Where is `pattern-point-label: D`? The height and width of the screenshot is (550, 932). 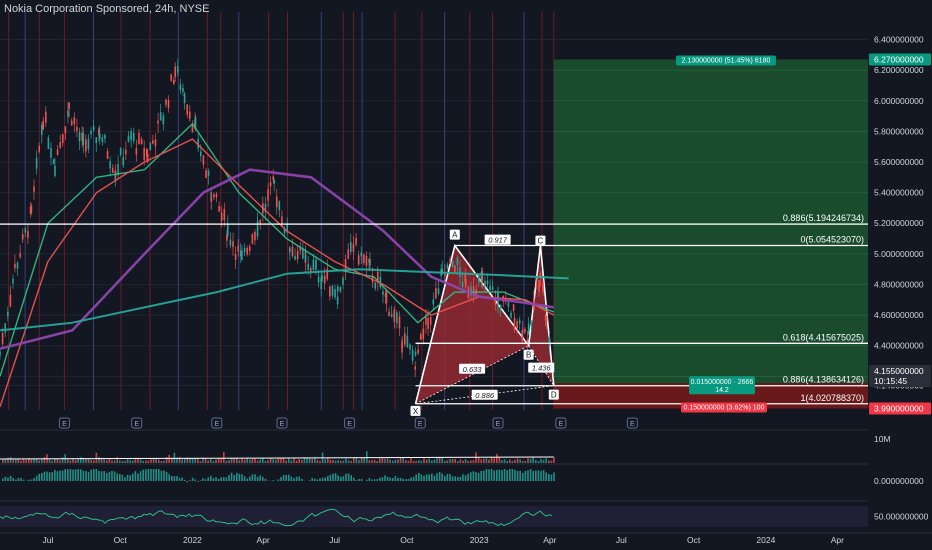 pattern-point-label: D is located at coordinates (554, 395).